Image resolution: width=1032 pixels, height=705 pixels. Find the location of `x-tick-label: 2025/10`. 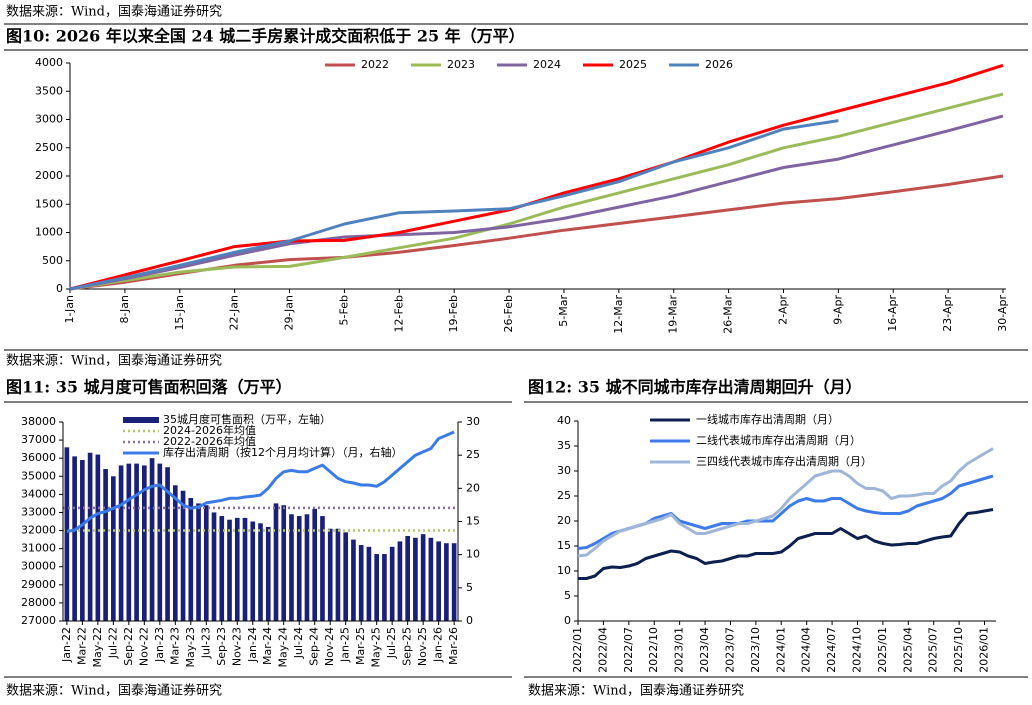

x-tick-label: 2025/10 is located at coordinates (958, 650).